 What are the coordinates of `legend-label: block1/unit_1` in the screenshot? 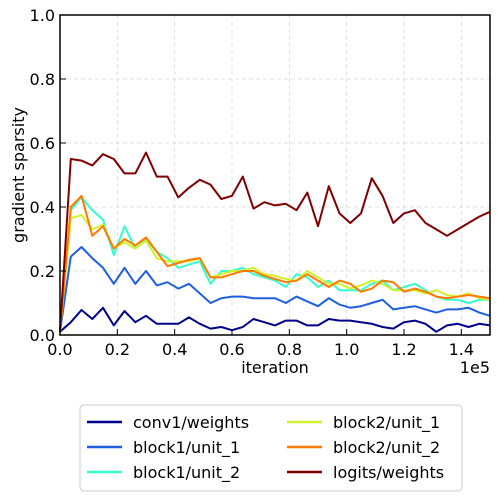 It's located at (186, 448).